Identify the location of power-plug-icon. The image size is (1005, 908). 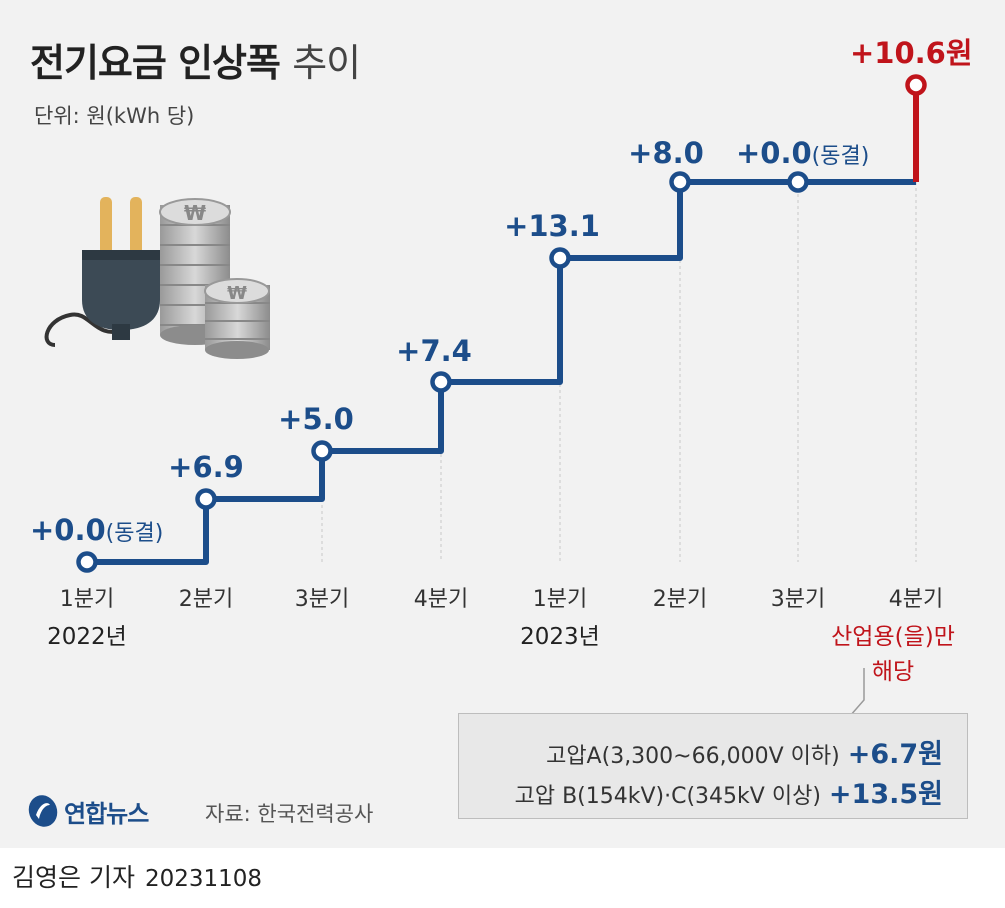
(102, 272).